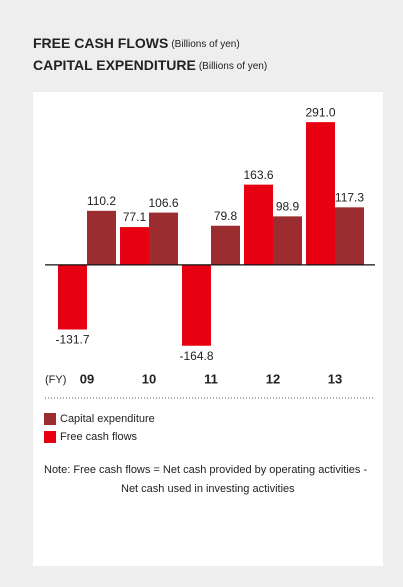 The height and width of the screenshot is (587, 403). I want to click on data-label: 291.0, so click(320, 112).